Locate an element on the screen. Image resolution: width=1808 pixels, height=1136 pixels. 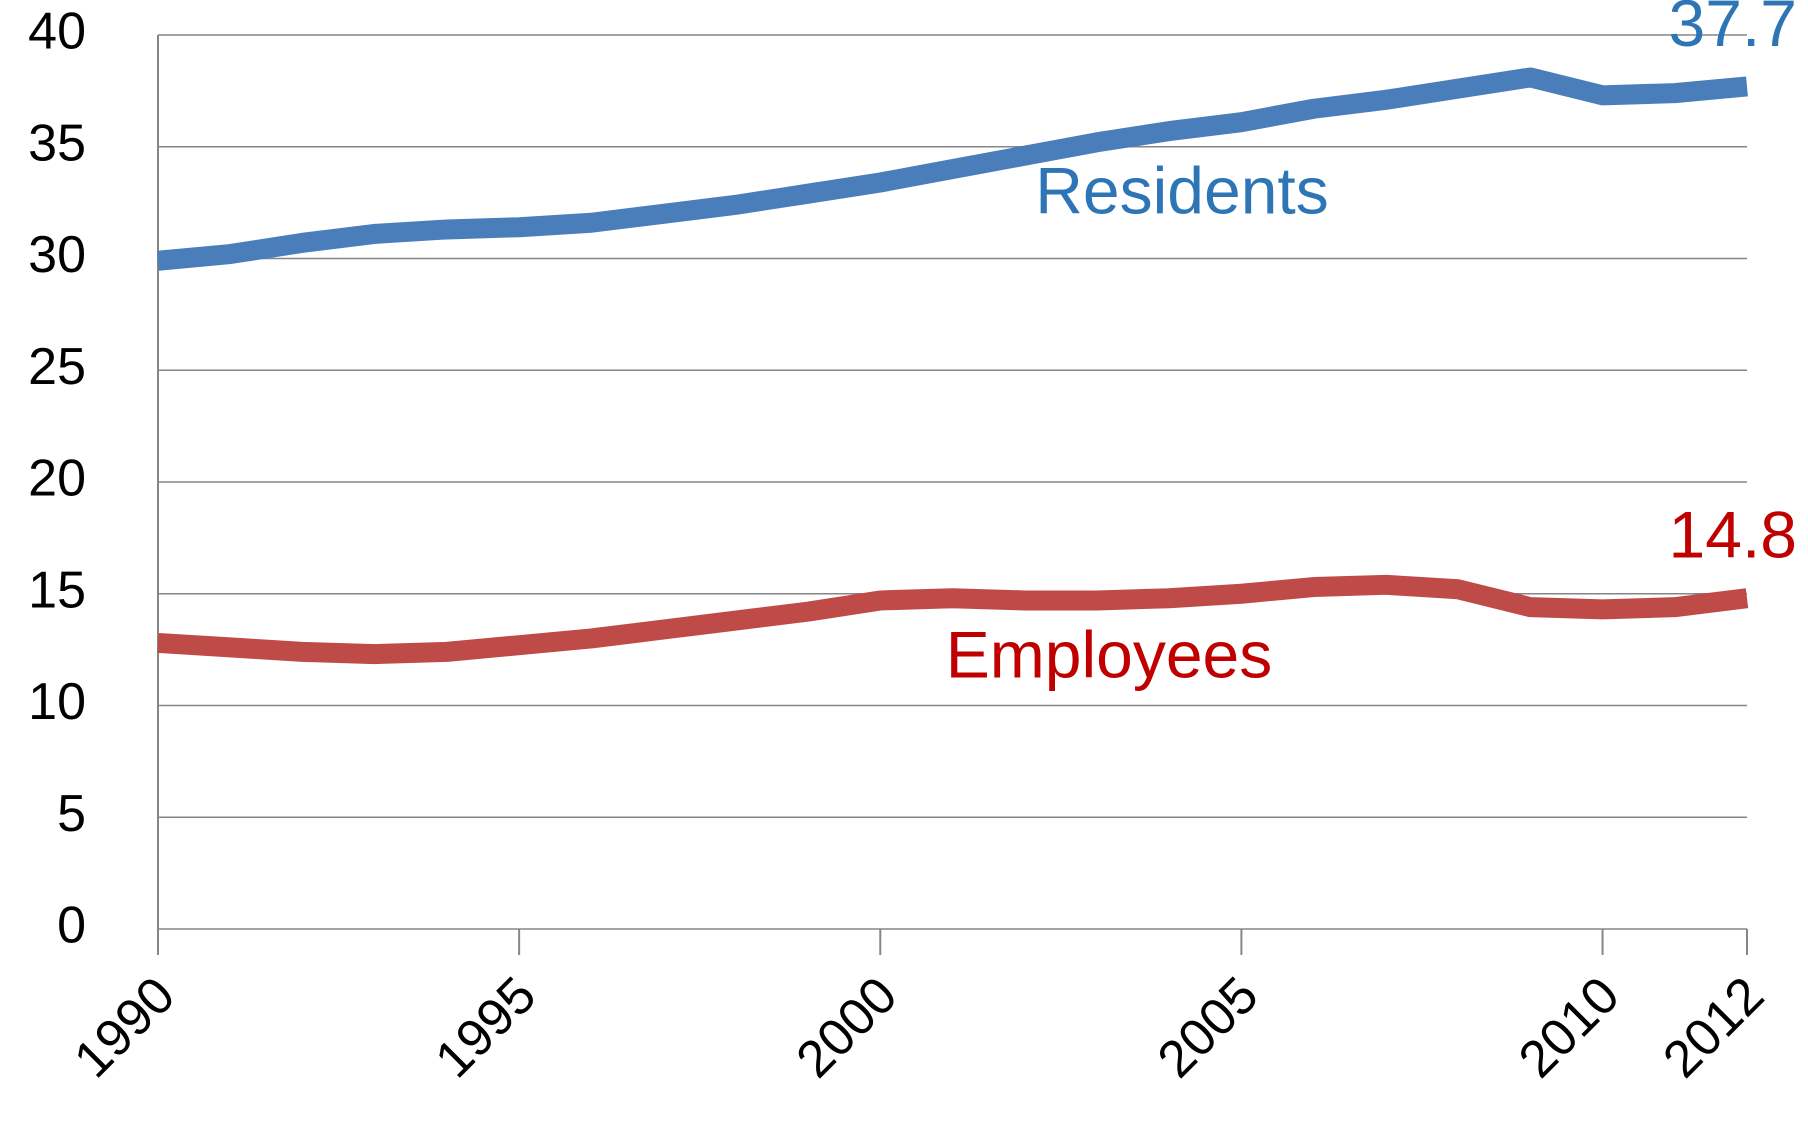
y-tick-label: 40 is located at coordinates (57, 32).